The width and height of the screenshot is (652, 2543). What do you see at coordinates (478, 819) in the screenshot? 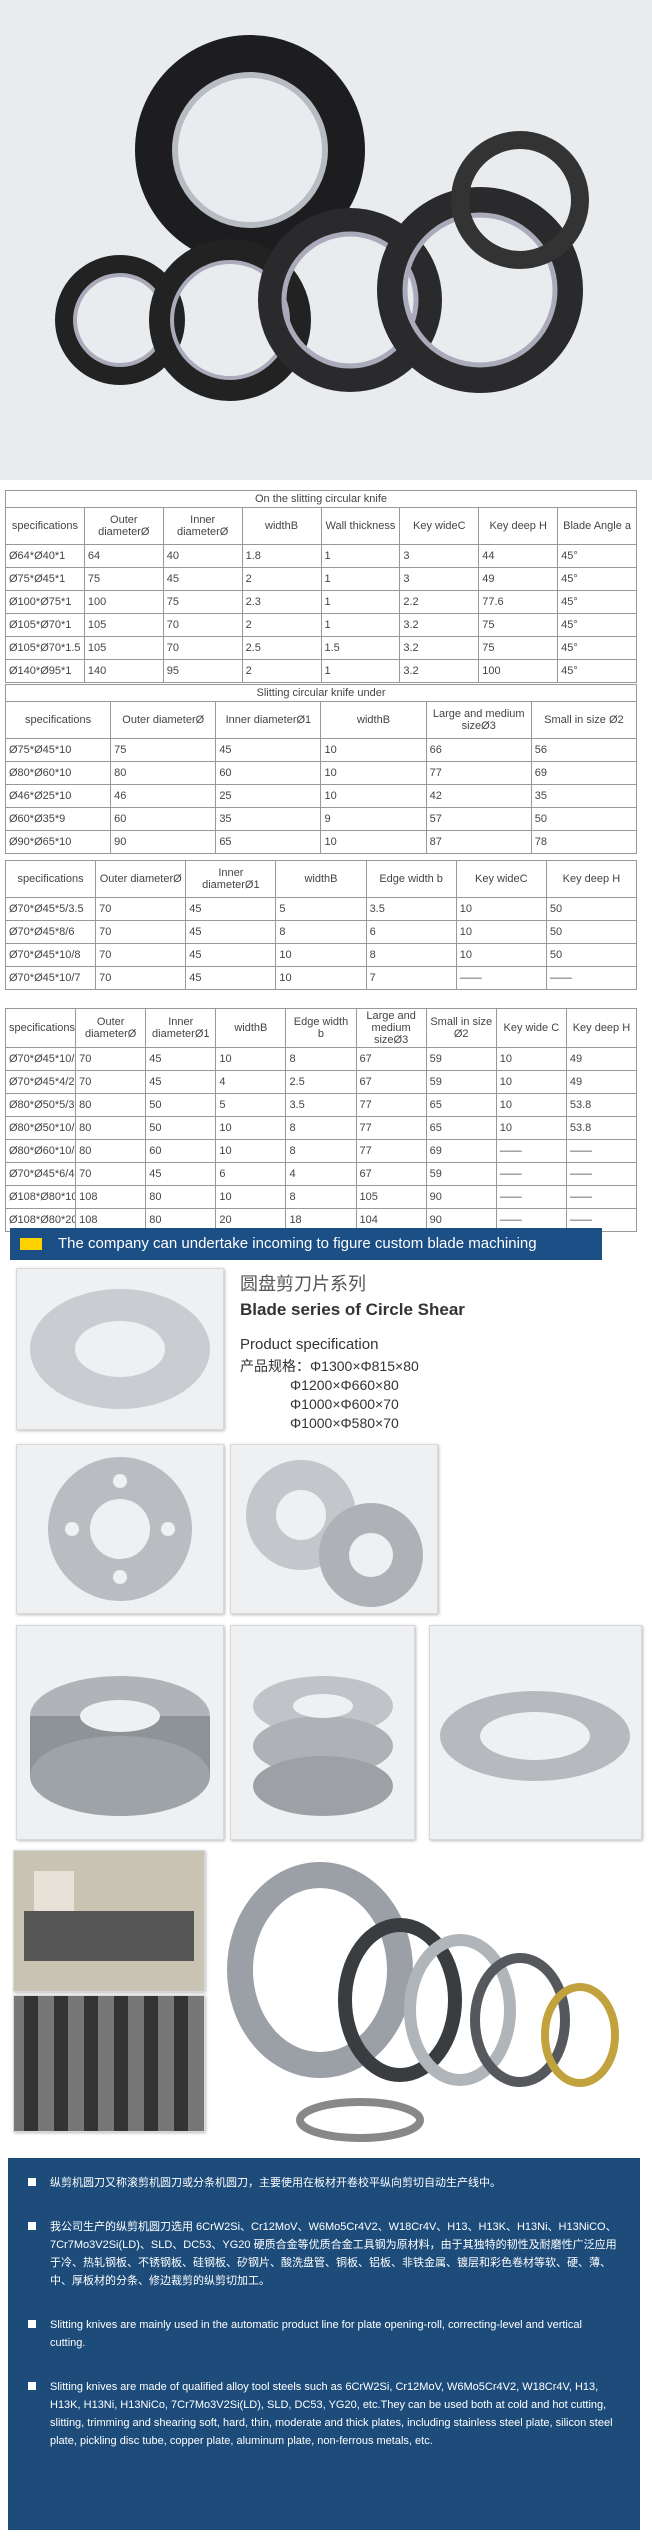
I see `table-cell: 57` at bounding box center [478, 819].